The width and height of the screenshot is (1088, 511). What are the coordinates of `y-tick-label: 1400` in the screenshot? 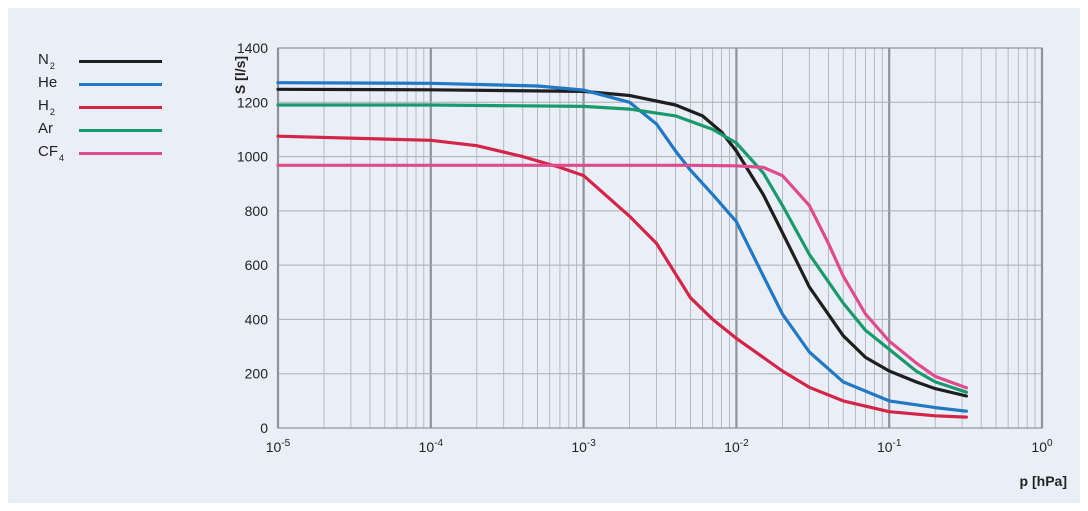 It's located at (252, 48).